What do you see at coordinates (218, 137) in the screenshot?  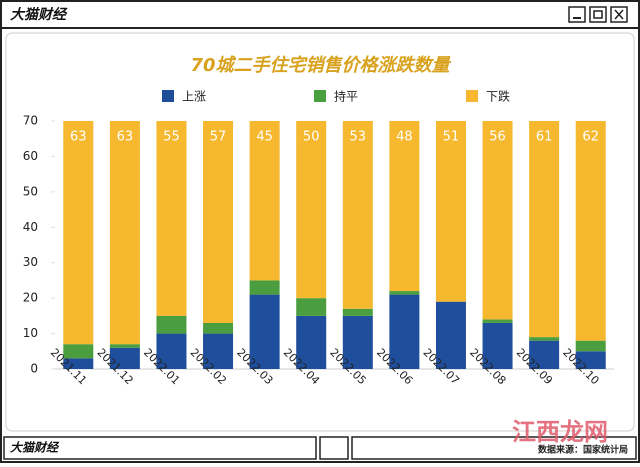 I see `data-label: 57` at bounding box center [218, 137].